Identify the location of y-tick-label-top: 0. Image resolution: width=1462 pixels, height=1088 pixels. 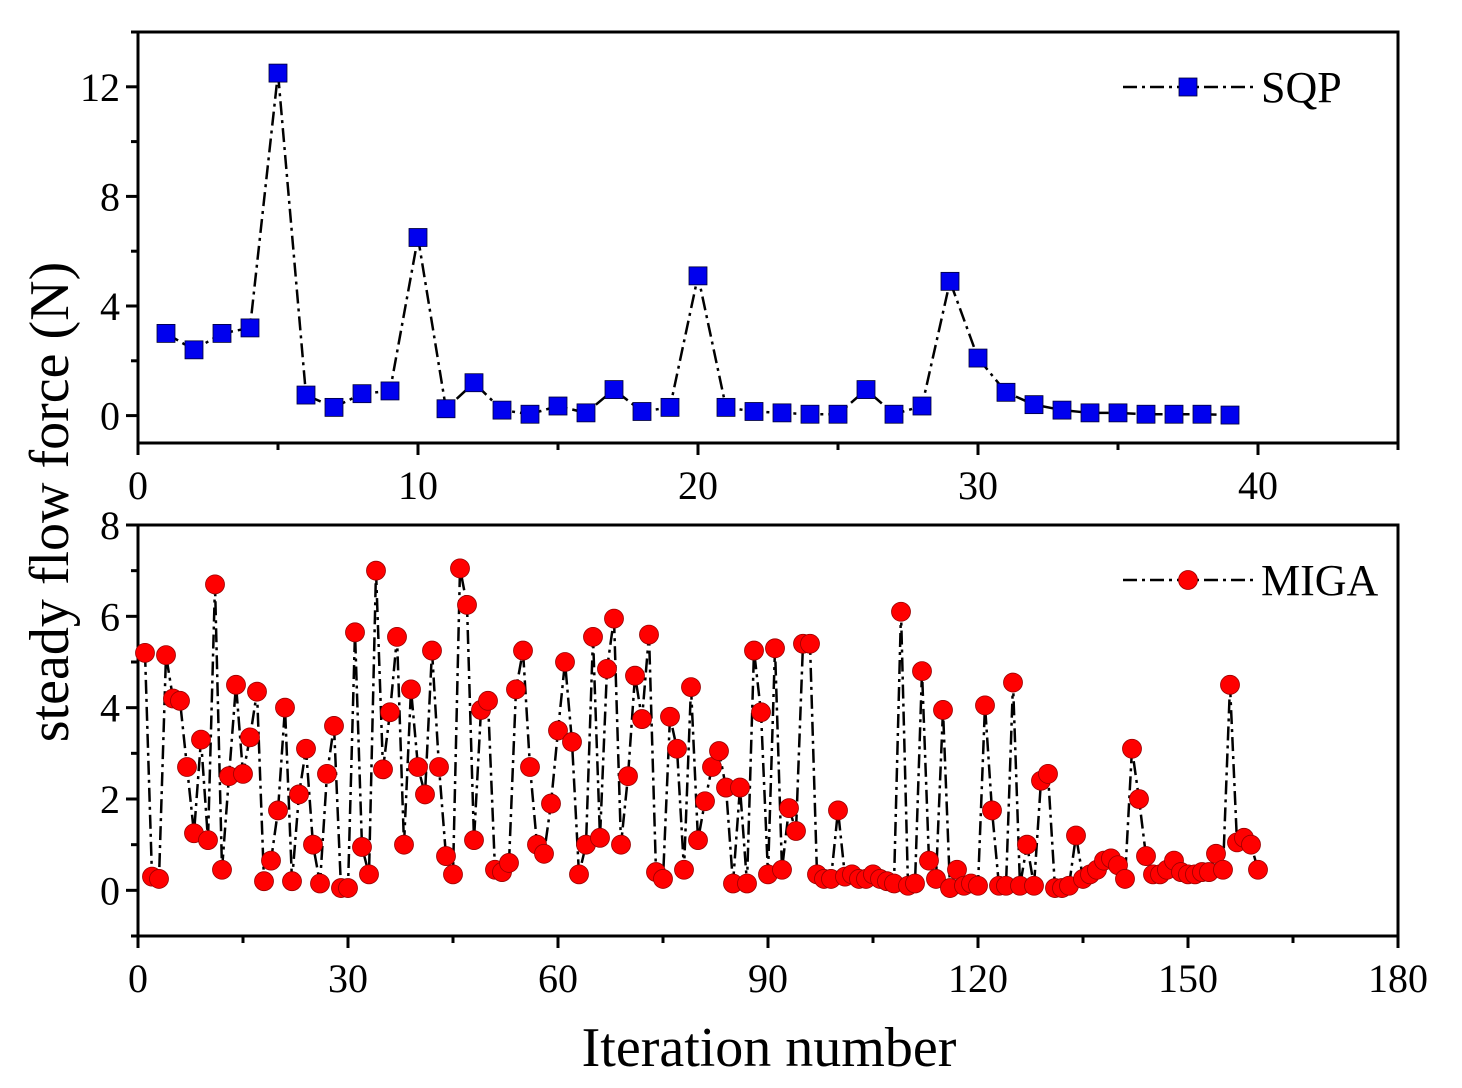
(110, 416).